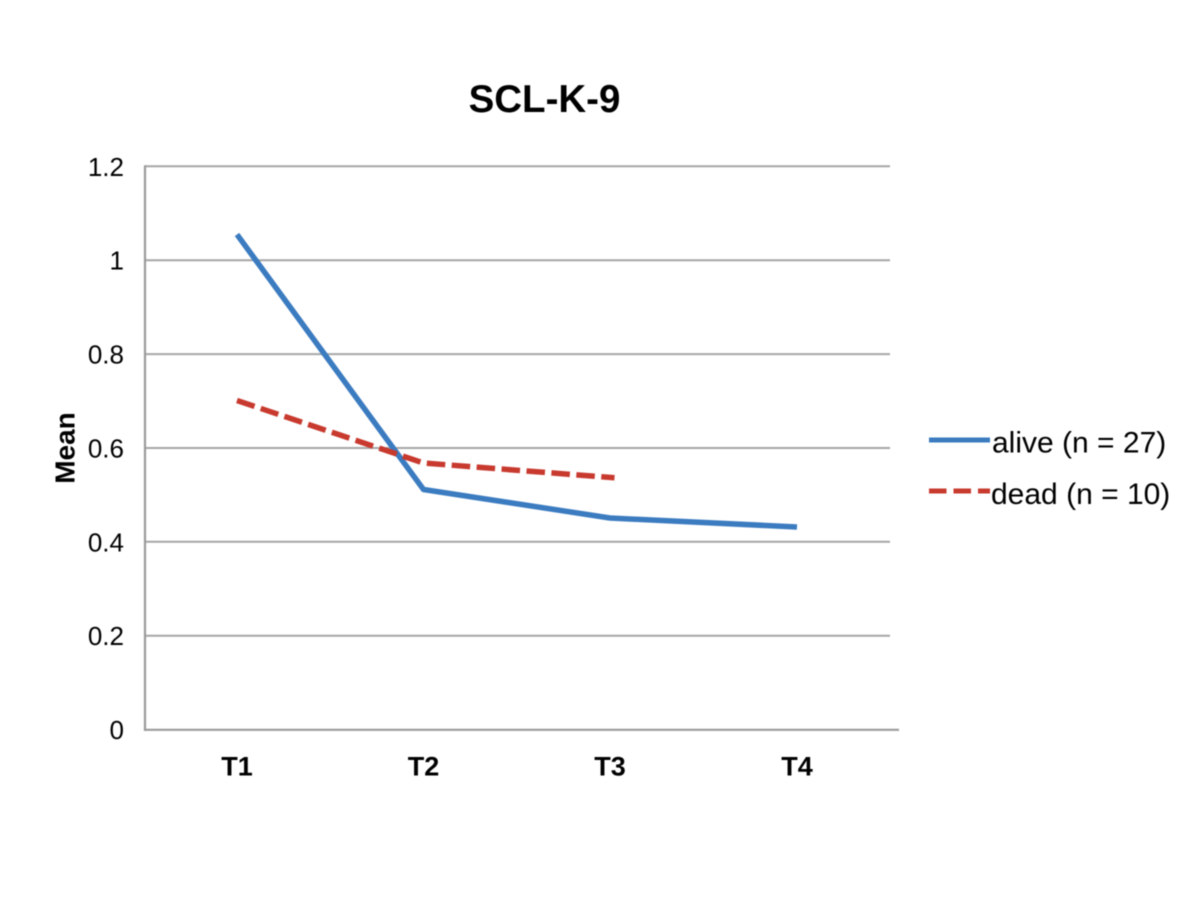 This screenshot has width=1200, height=900. What do you see at coordinates (106, 449) in the screenshot?
I see `svg-text: 0.6` at bounding box center [106, 449].